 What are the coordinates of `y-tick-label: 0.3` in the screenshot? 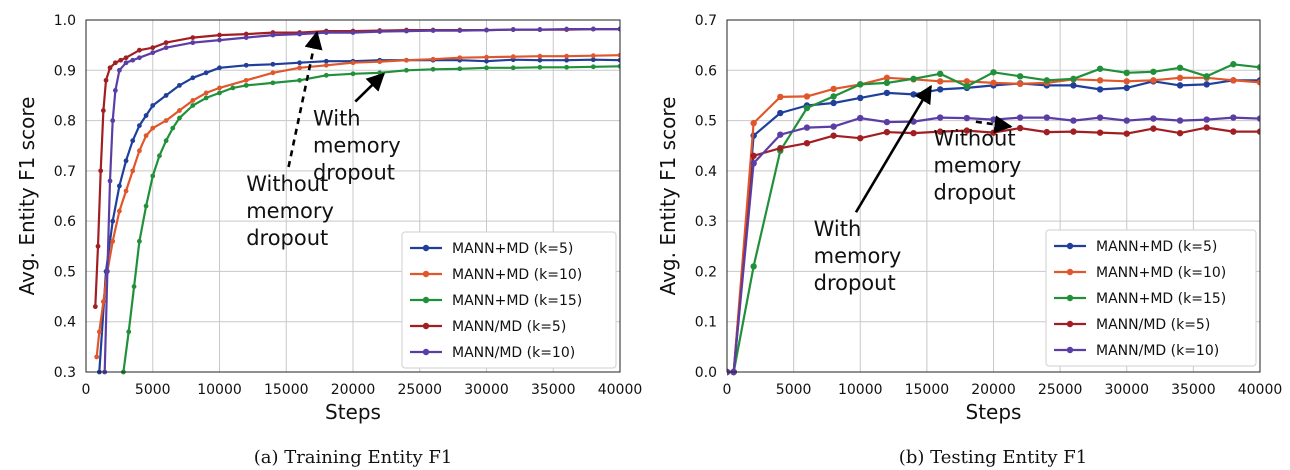 It's located at (65, 373).